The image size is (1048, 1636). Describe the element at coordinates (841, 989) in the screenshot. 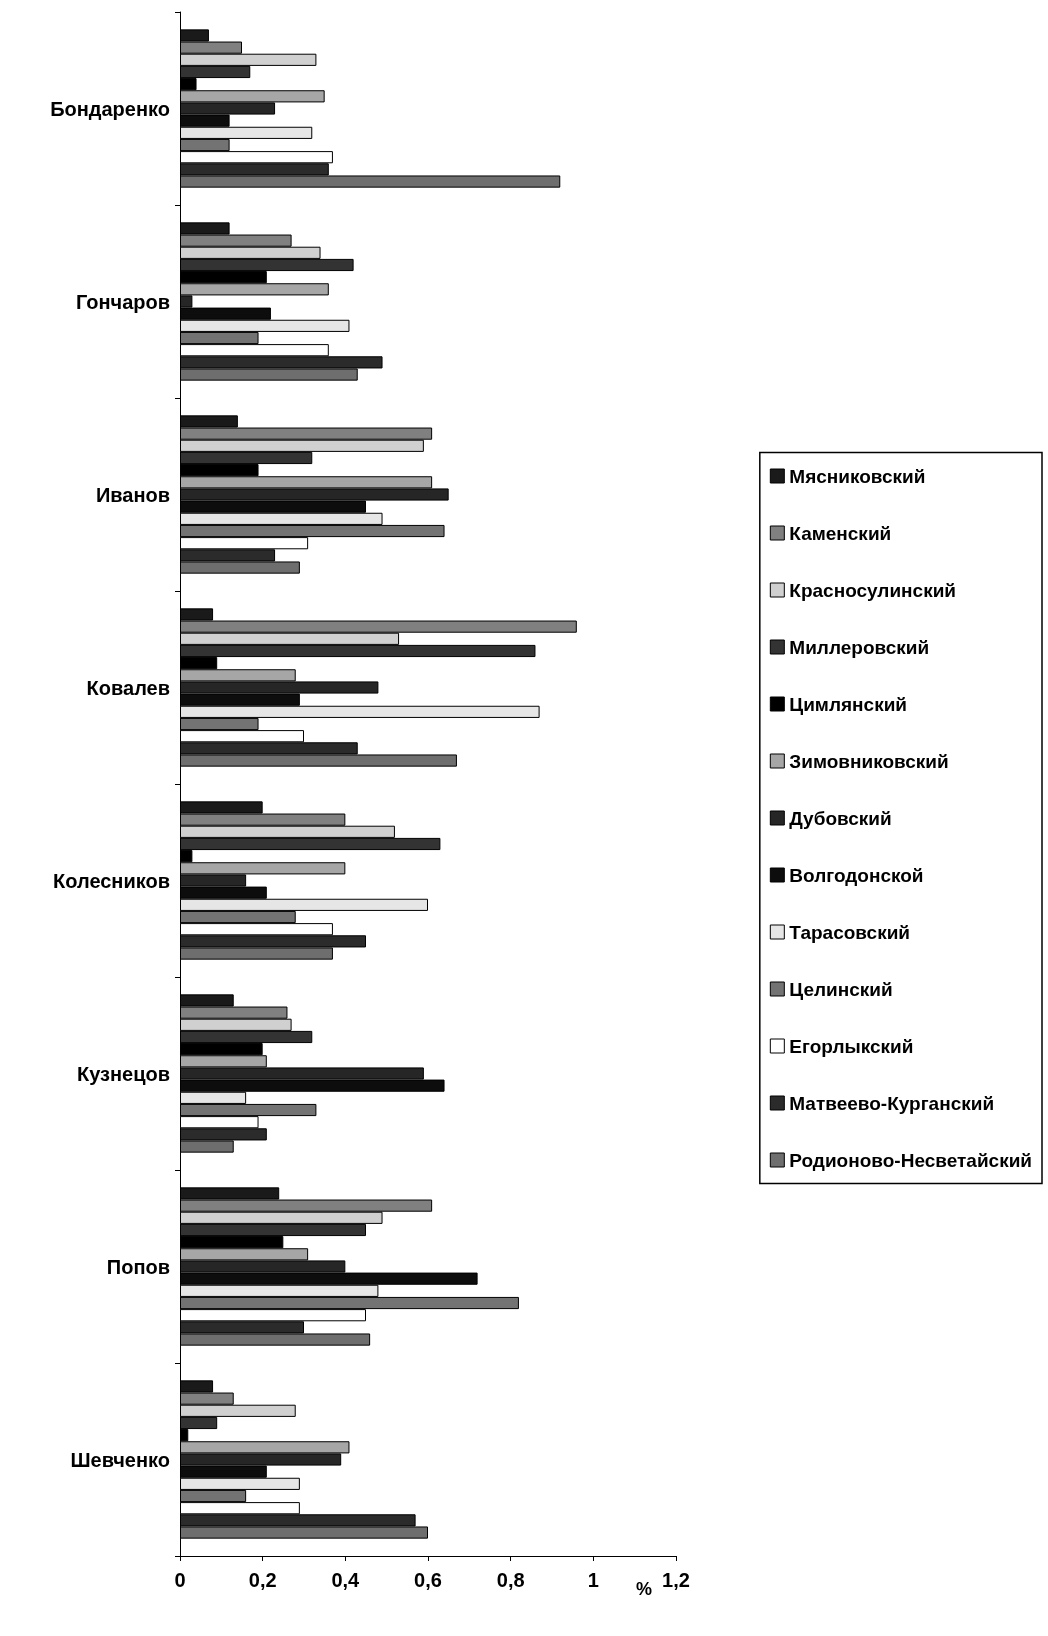

I see `legend-label: Целинский` at that location.